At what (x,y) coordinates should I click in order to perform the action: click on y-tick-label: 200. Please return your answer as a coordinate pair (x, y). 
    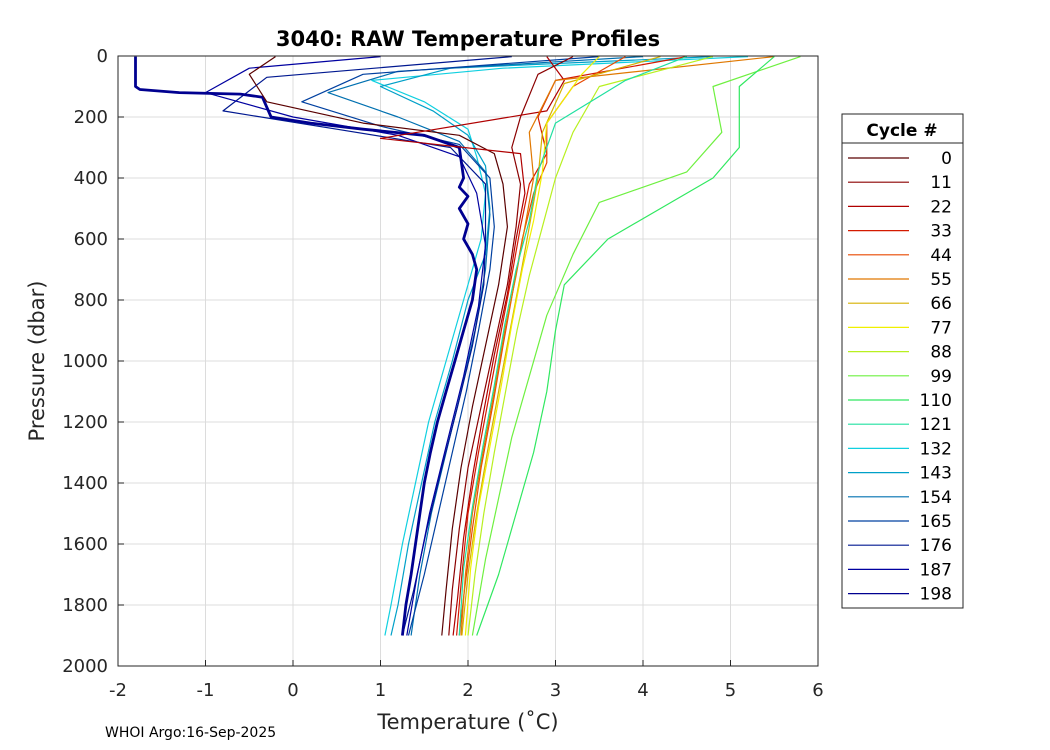
    Looking at the image, I should click on (91, 117).